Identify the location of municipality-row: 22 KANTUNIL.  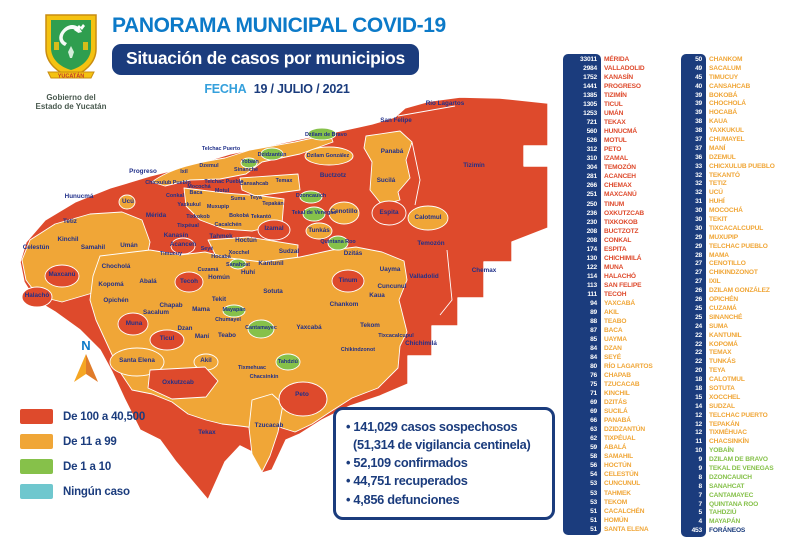
(740, 335).